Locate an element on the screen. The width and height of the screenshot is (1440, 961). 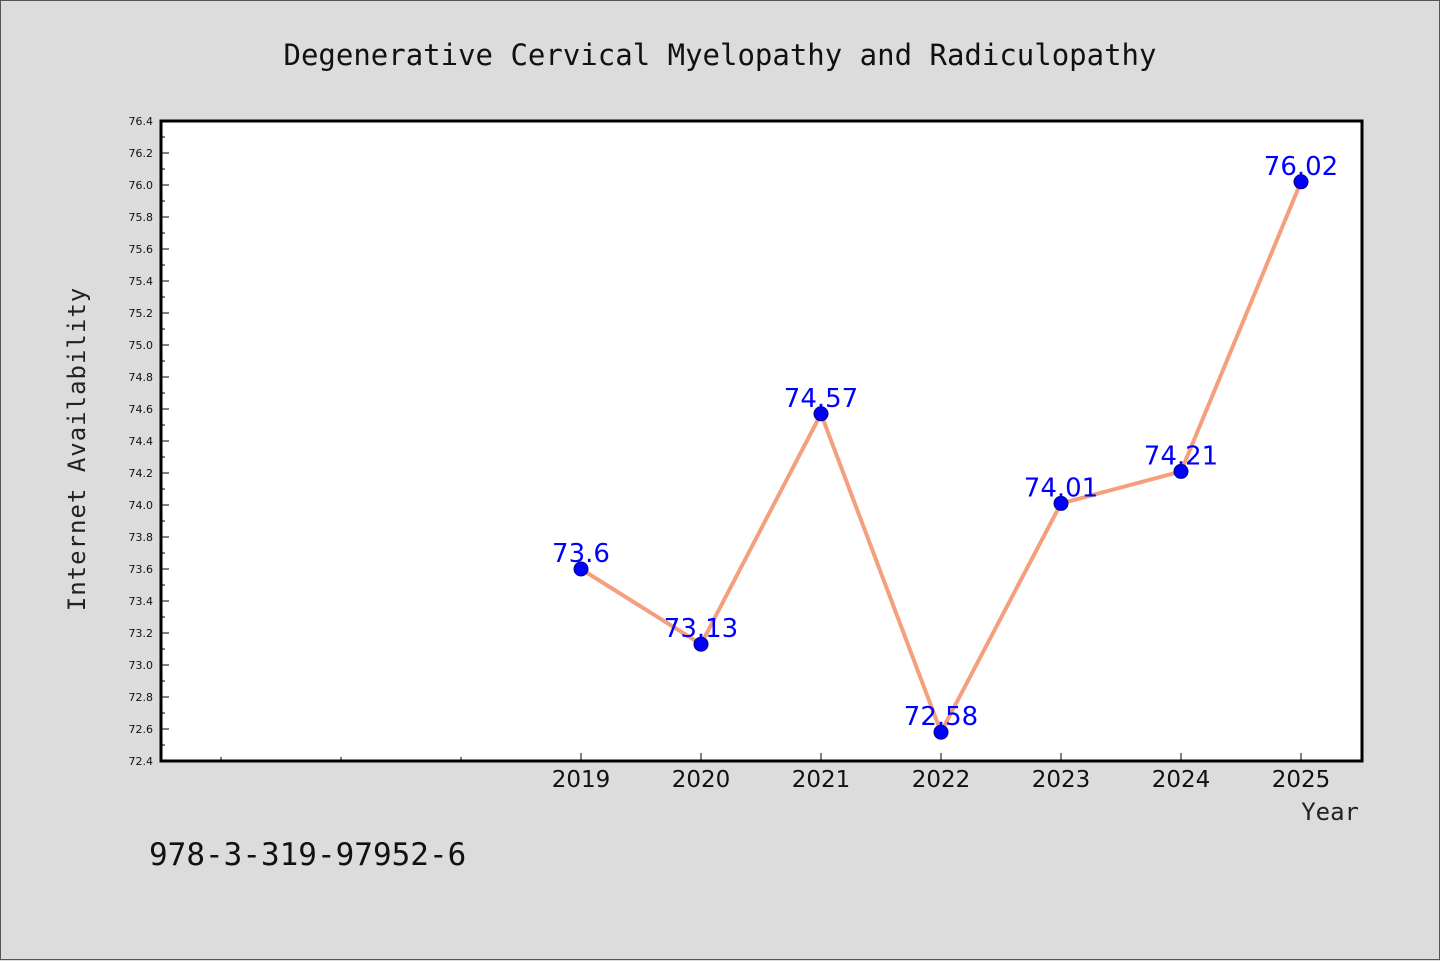
x-axis: 2019 2020 2021 2022 2023 2024 2025 is located at coordinates (775, 773).